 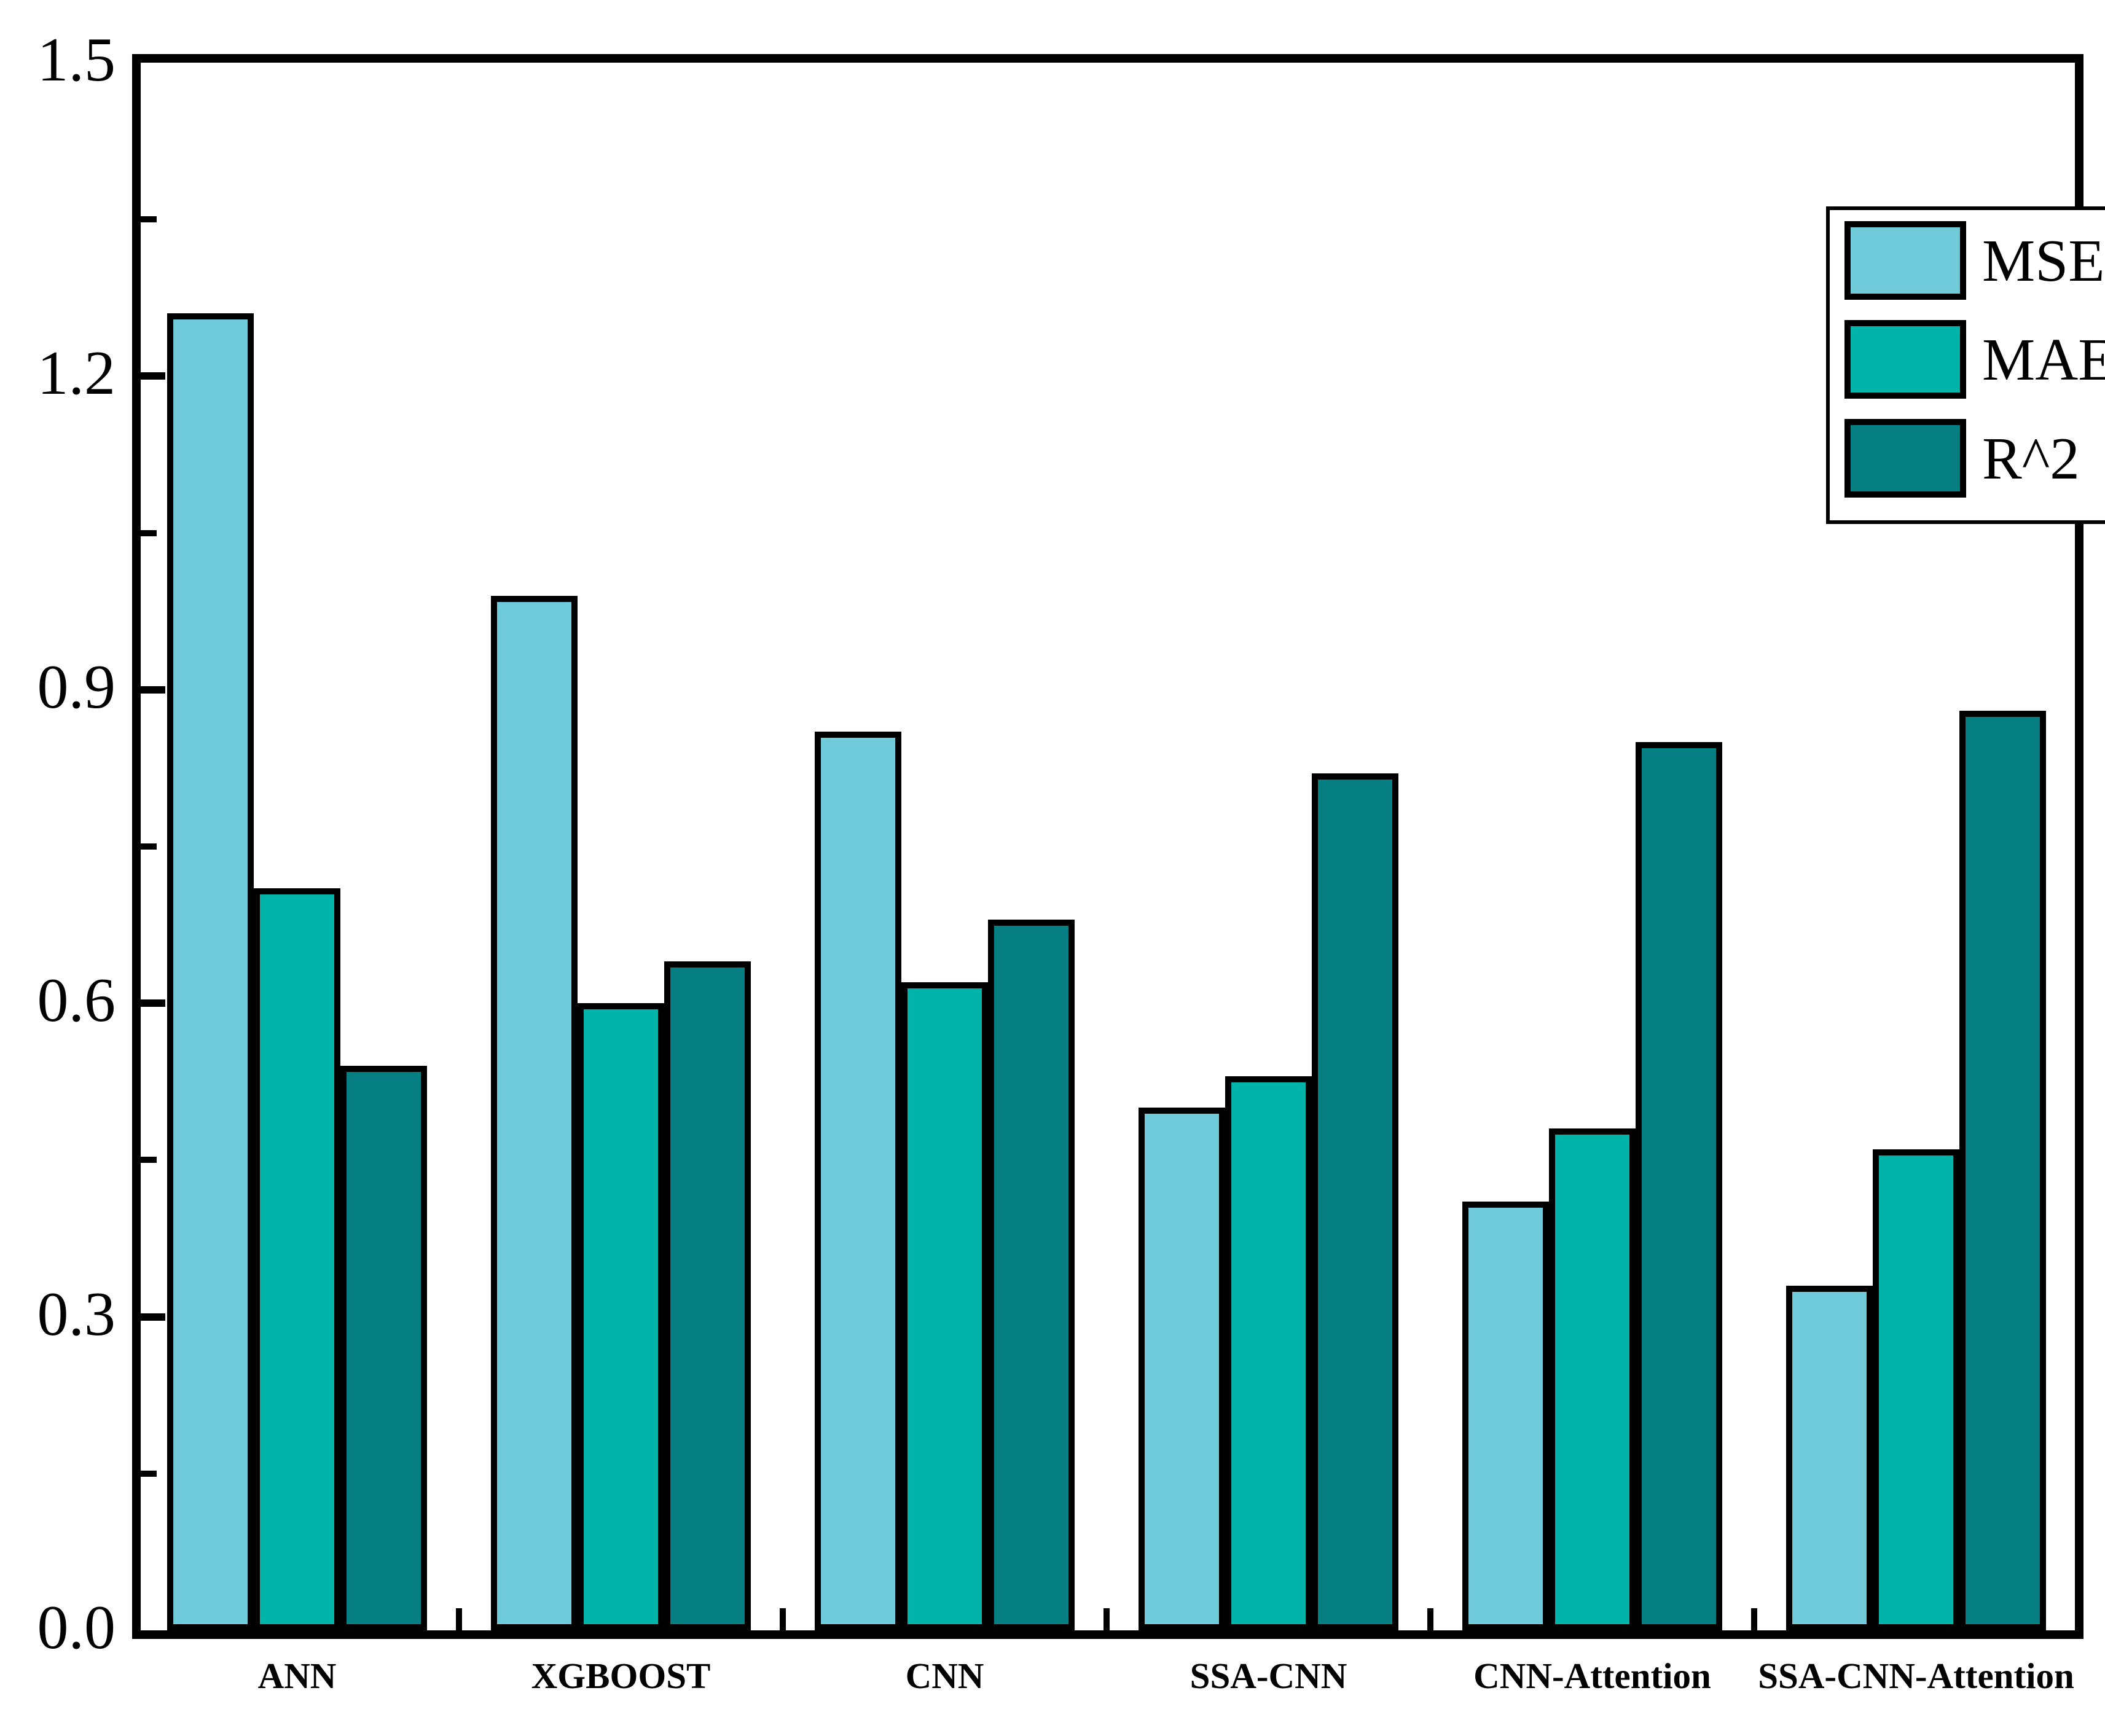 What do you see at coordinates (944, 1306) in the screenshot?
I see `bar-cnn-mae` at bounding box center [944, 1306].